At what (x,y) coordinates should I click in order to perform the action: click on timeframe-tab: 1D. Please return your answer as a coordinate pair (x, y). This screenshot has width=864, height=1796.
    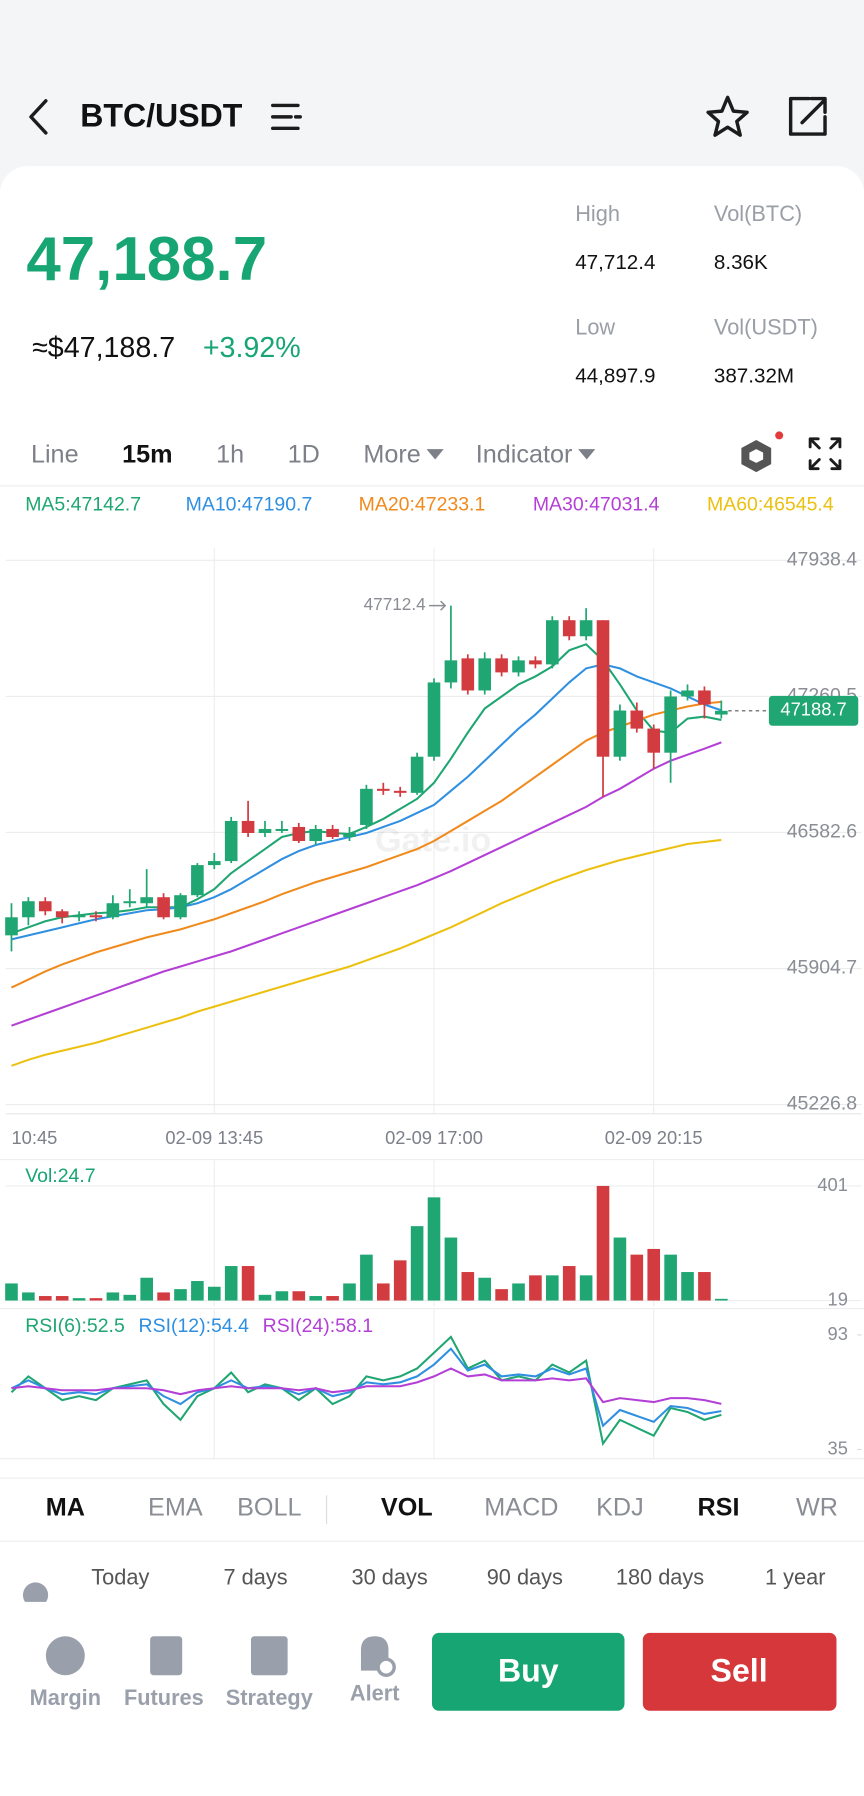
    Looking at the image, I should click on (304, 455).